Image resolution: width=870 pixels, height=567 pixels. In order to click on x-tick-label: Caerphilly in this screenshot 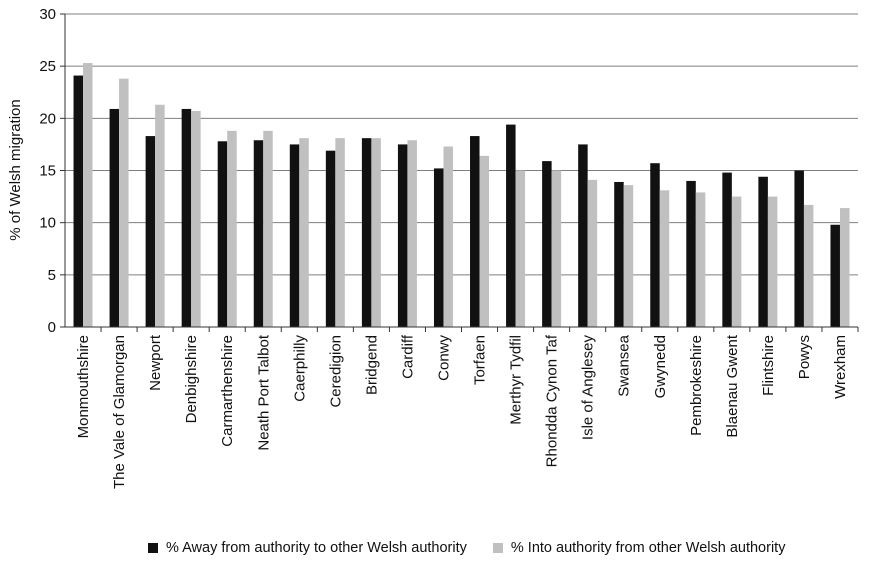, I will do `click(299, 368)`.